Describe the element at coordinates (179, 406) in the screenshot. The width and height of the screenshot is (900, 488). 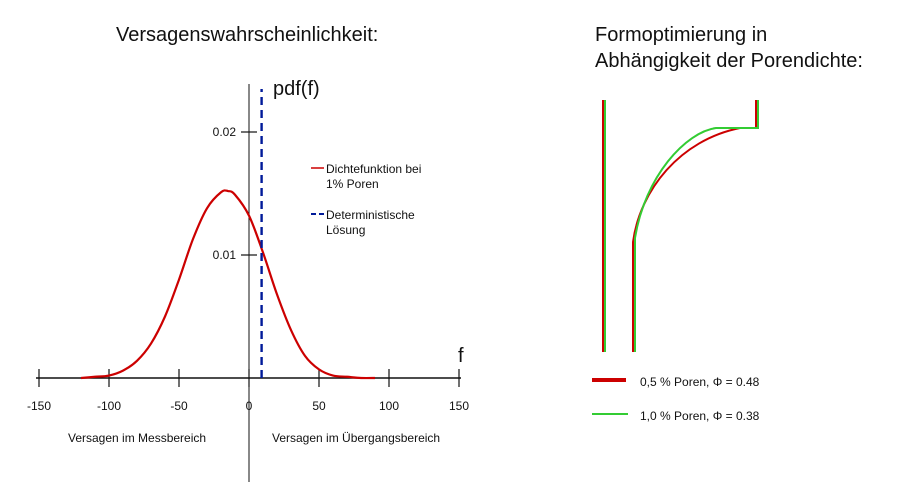
I see `x-tick-label: -50` at that location.